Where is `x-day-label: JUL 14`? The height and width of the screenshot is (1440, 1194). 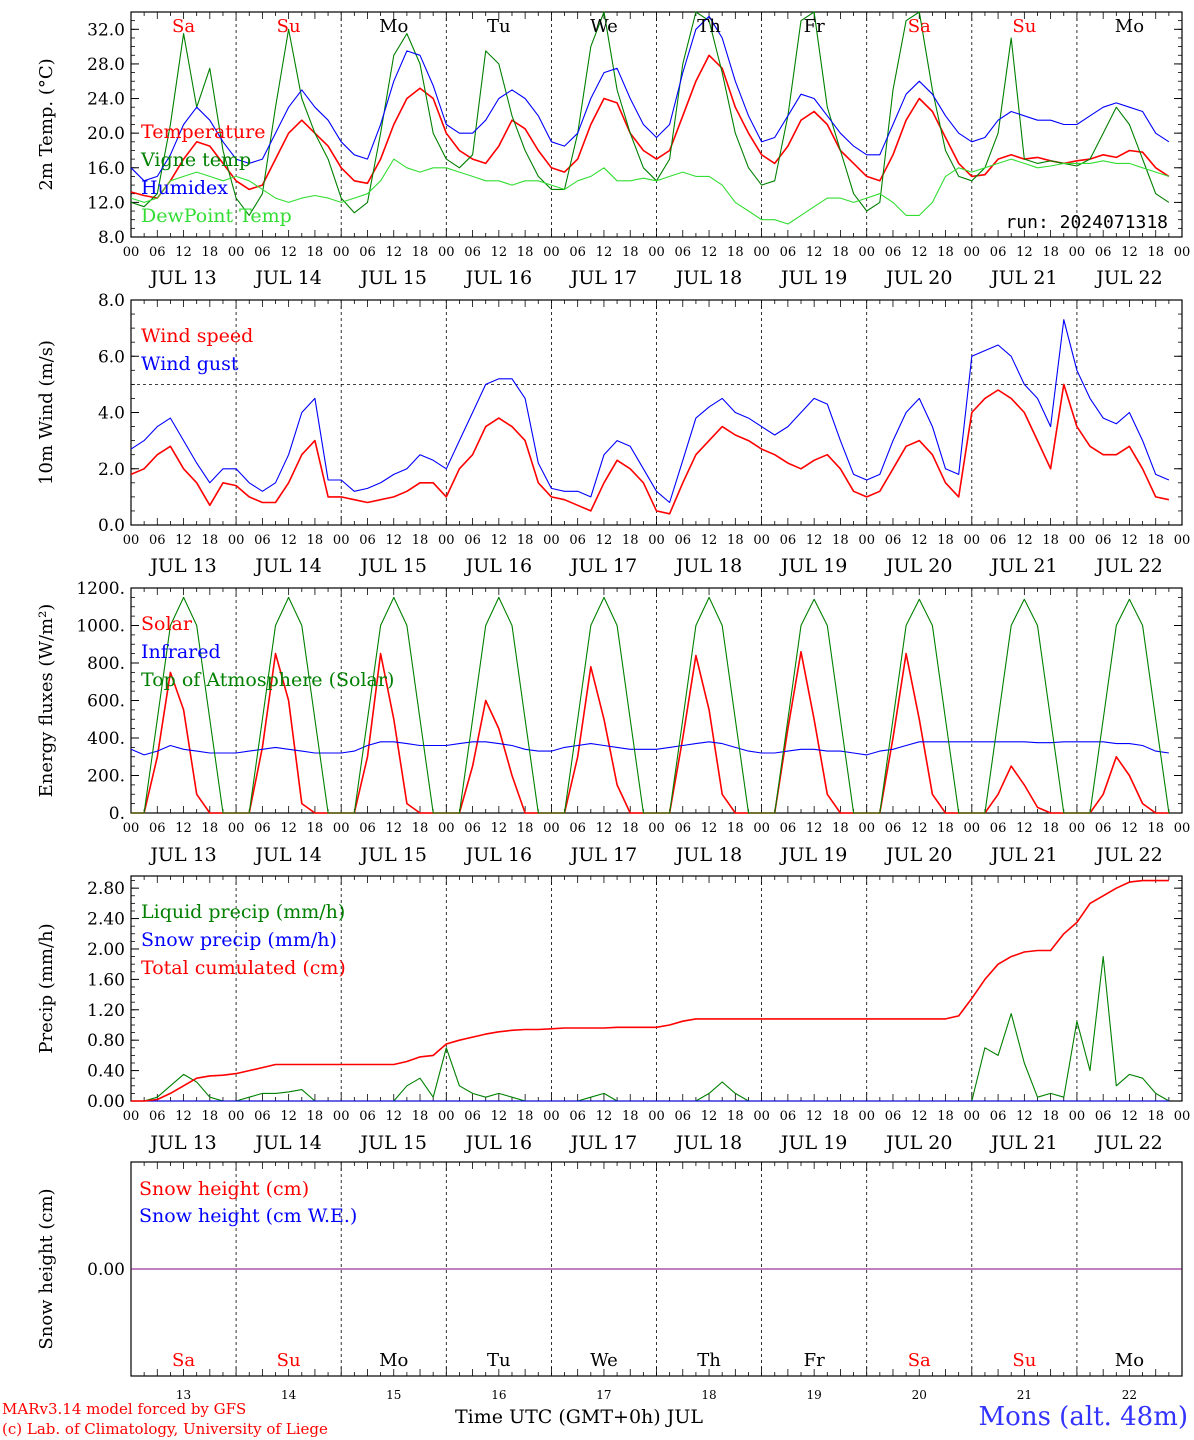 x-day-label: JUL 14 is located at coordinates (287, 566).